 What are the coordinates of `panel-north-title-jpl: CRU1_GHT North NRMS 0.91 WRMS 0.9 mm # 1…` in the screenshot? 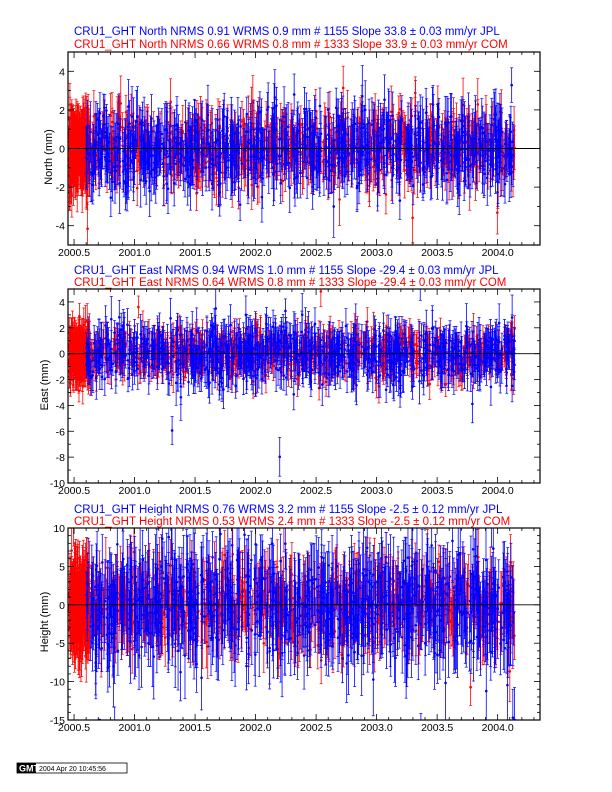 It's located at (287, 32).